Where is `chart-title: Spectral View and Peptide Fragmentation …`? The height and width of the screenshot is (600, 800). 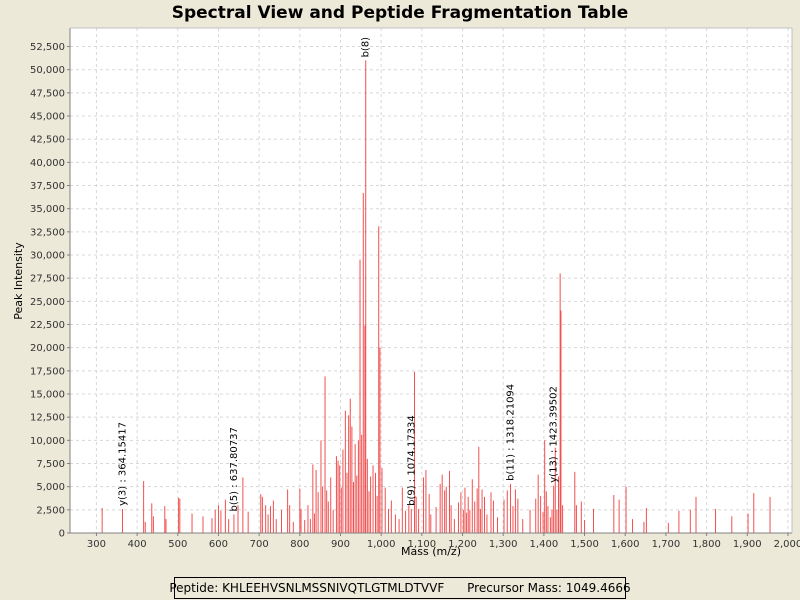 chart-title: Spectral View and Peptide Fragmentation … is located at coordinates (400, 13).